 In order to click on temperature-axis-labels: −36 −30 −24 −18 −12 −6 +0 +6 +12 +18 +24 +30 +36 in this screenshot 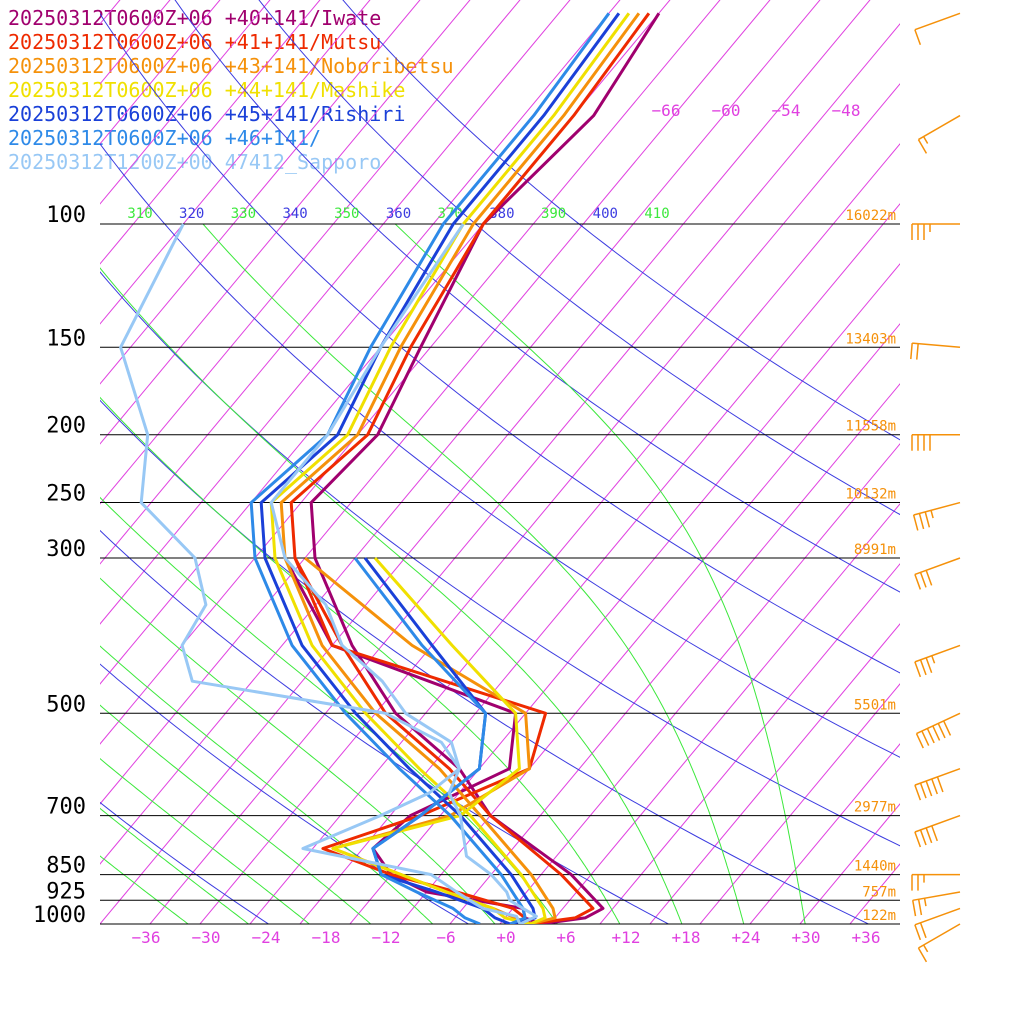, I will do `click(506, 937)`.